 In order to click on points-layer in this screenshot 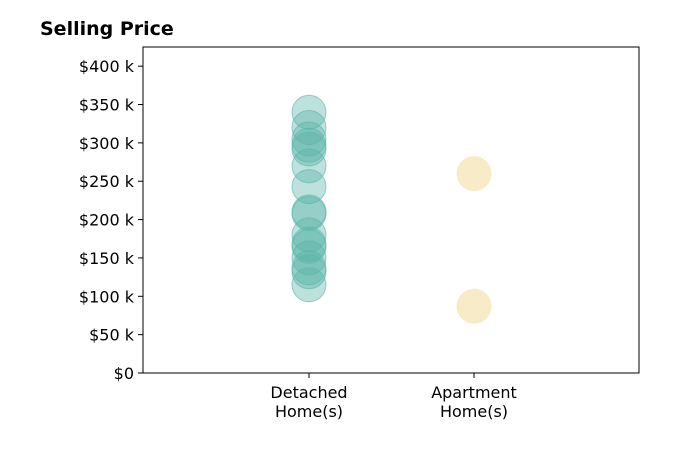, I will do `click(391, 209)`.